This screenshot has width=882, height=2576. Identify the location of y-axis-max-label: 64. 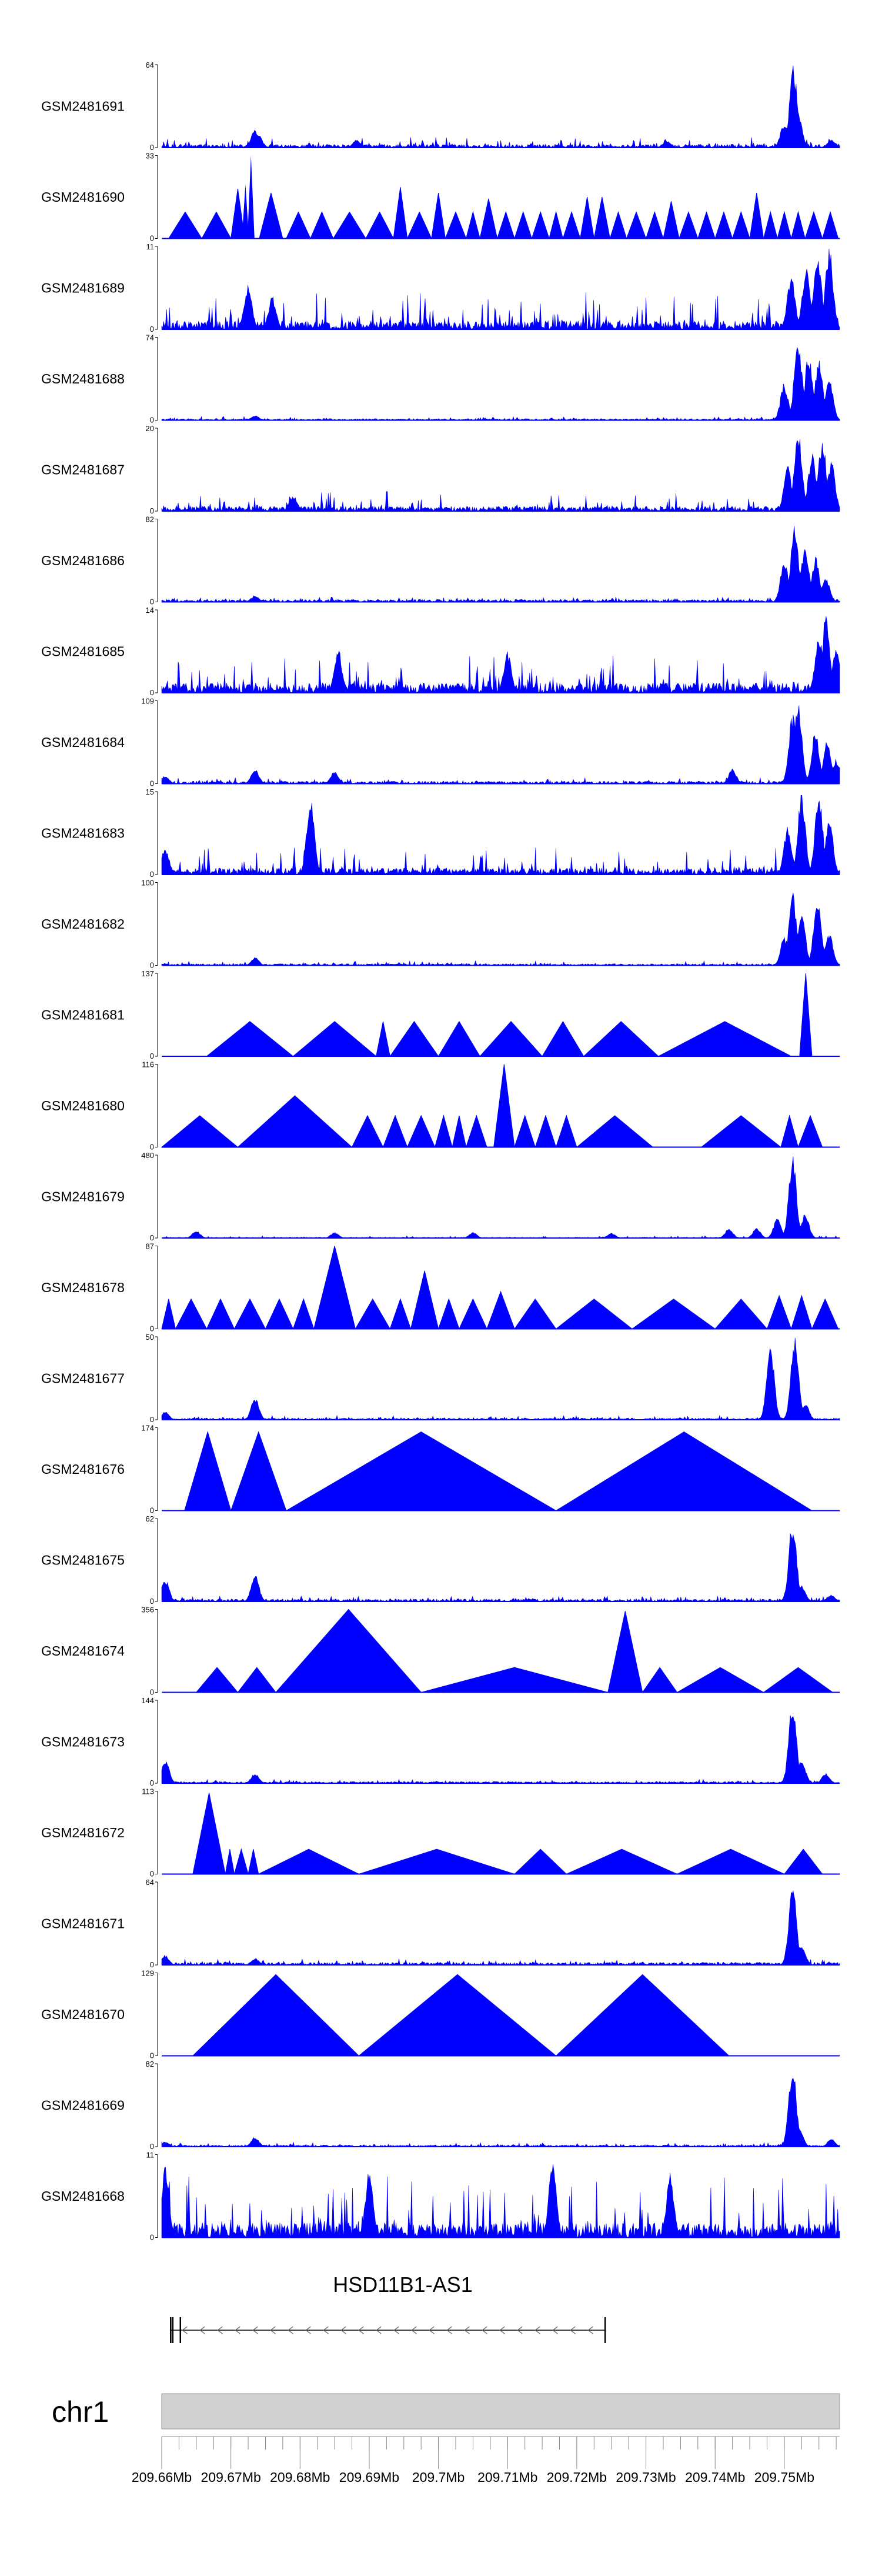
(150, 1882).